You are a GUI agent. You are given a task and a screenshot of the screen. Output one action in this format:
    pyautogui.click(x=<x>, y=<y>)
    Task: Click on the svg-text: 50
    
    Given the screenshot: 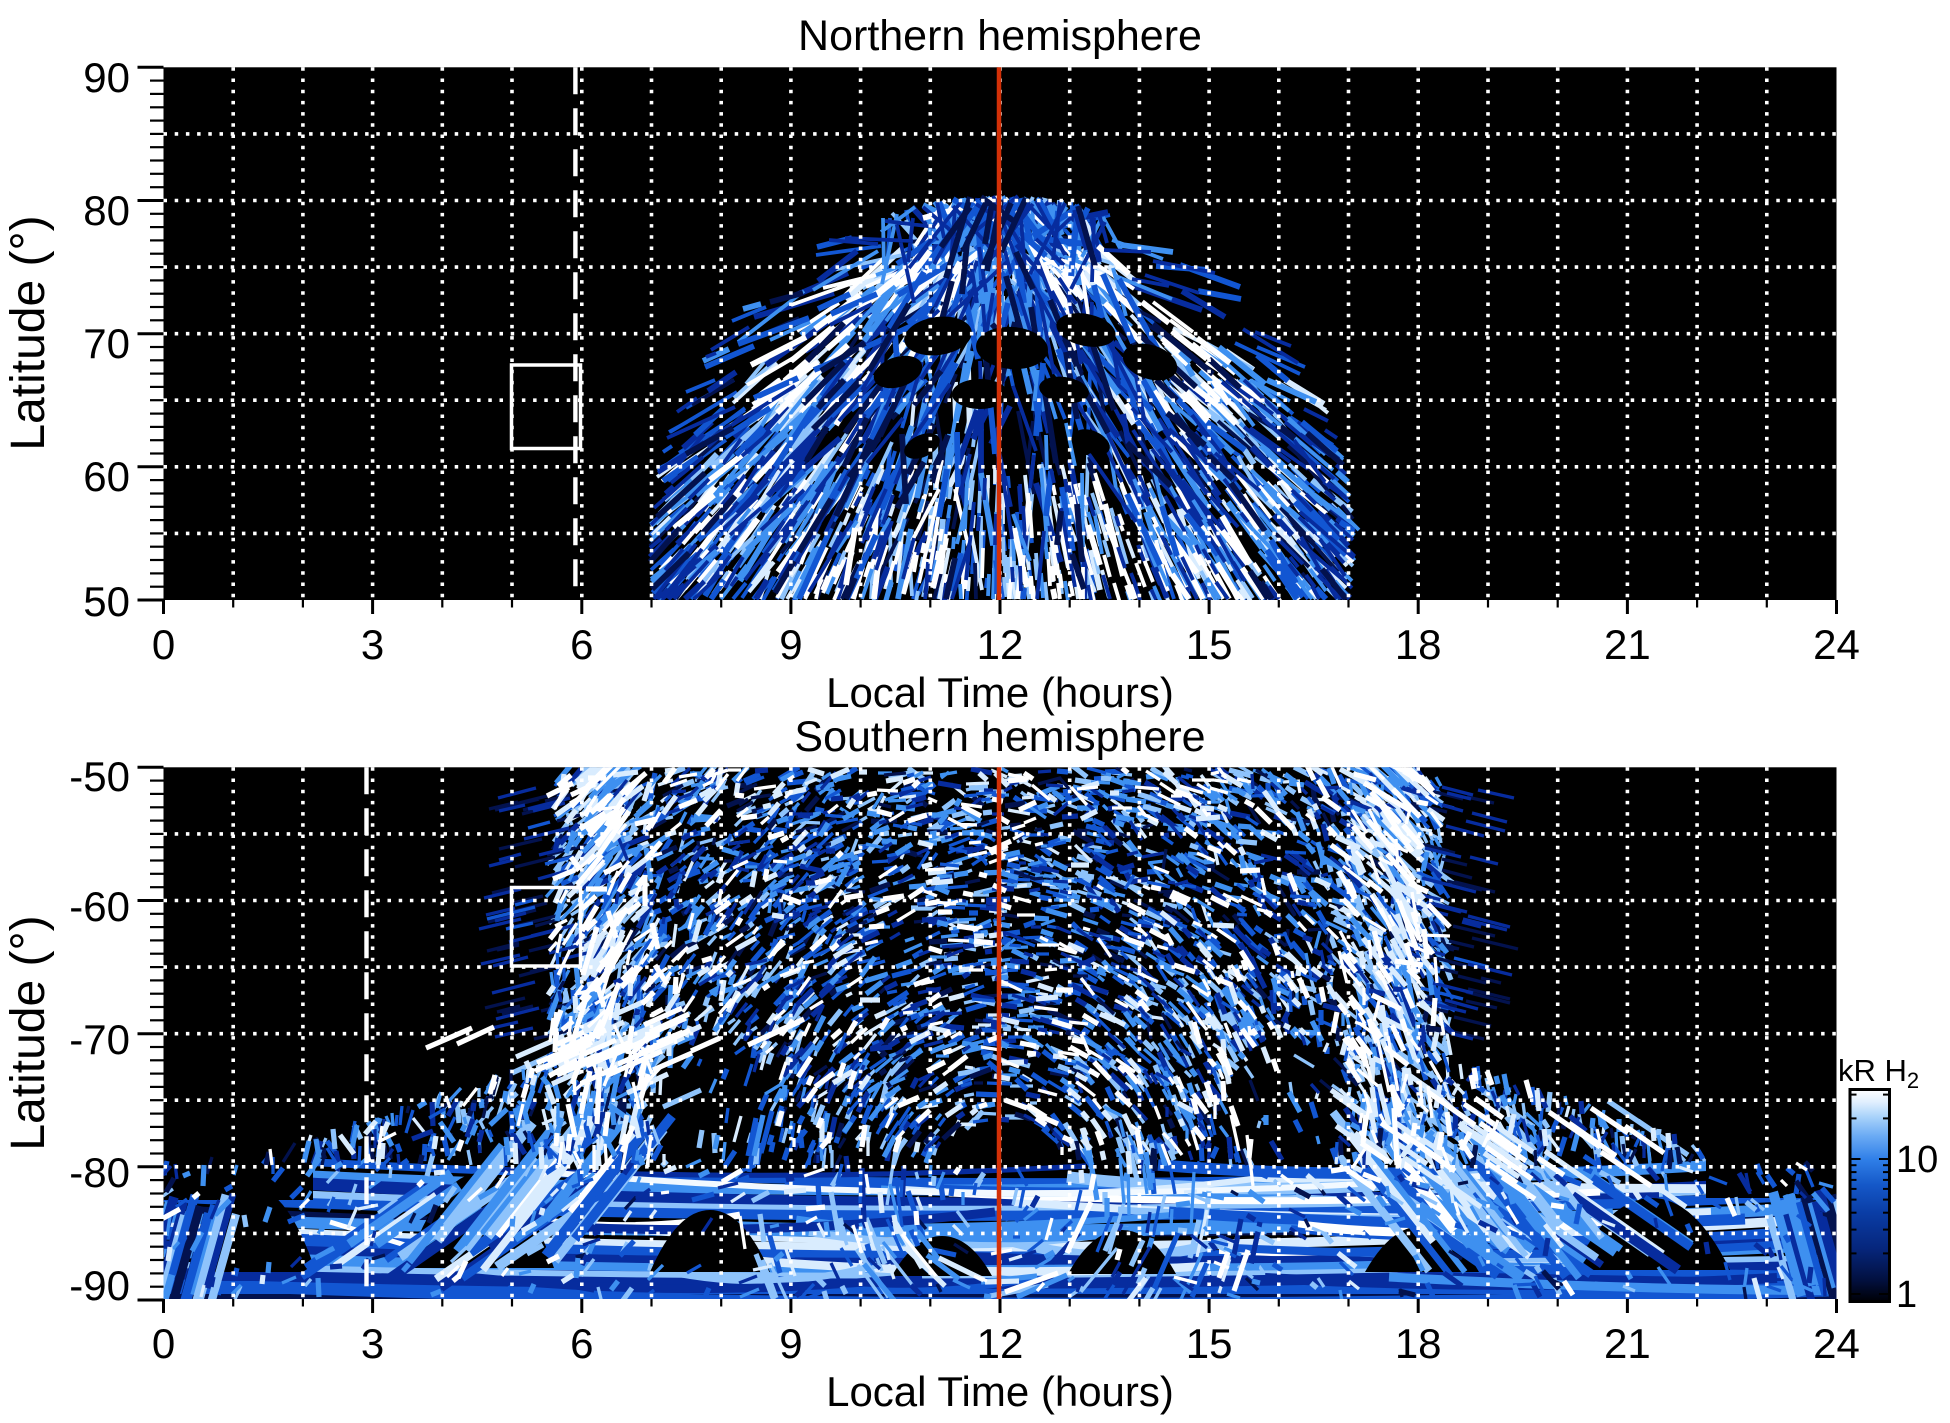 What is the action you would take?
    pyautogui.click(x=106, y=601)
    